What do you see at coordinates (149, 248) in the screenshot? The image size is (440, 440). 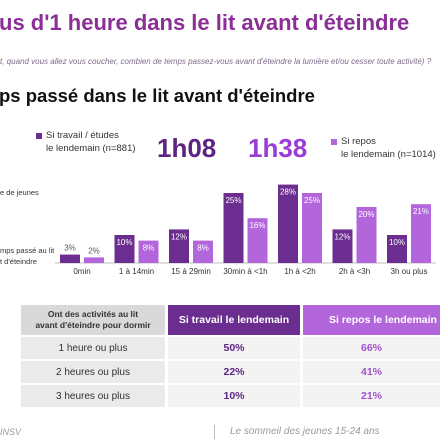 I see `value-label-series-1-1: 8%` at bounding box center [149, 248].